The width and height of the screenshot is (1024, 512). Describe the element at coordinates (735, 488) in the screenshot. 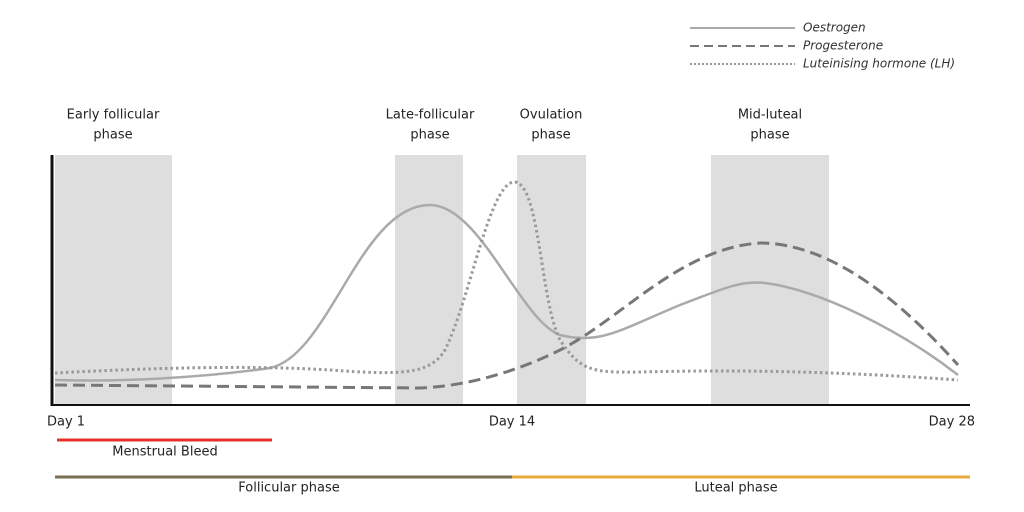

I see `cycle-label: Luteal phase` at that location.